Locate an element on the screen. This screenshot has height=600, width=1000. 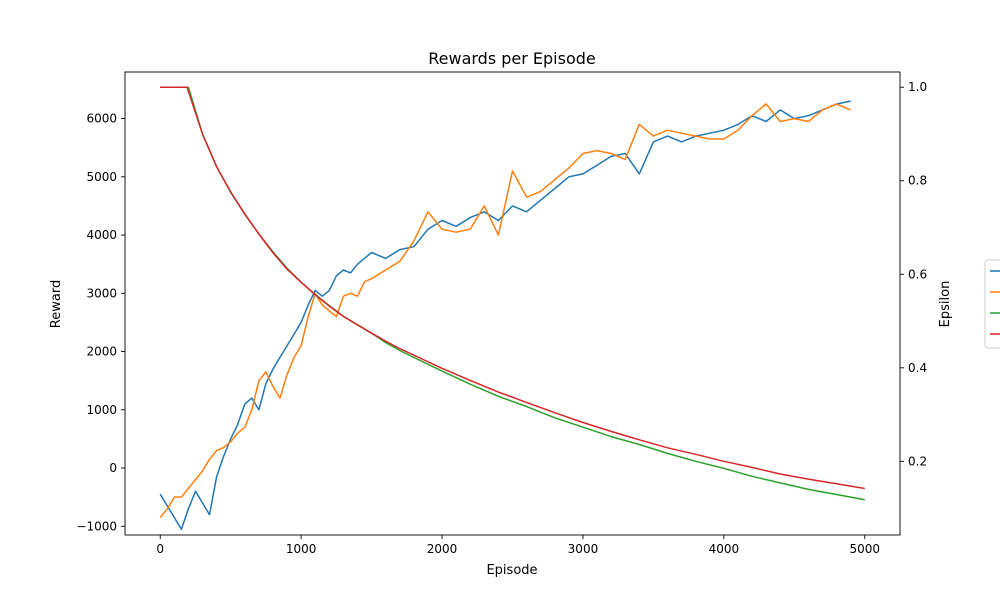
x-tick-label: 3000 is located at coordinates (583, 549).